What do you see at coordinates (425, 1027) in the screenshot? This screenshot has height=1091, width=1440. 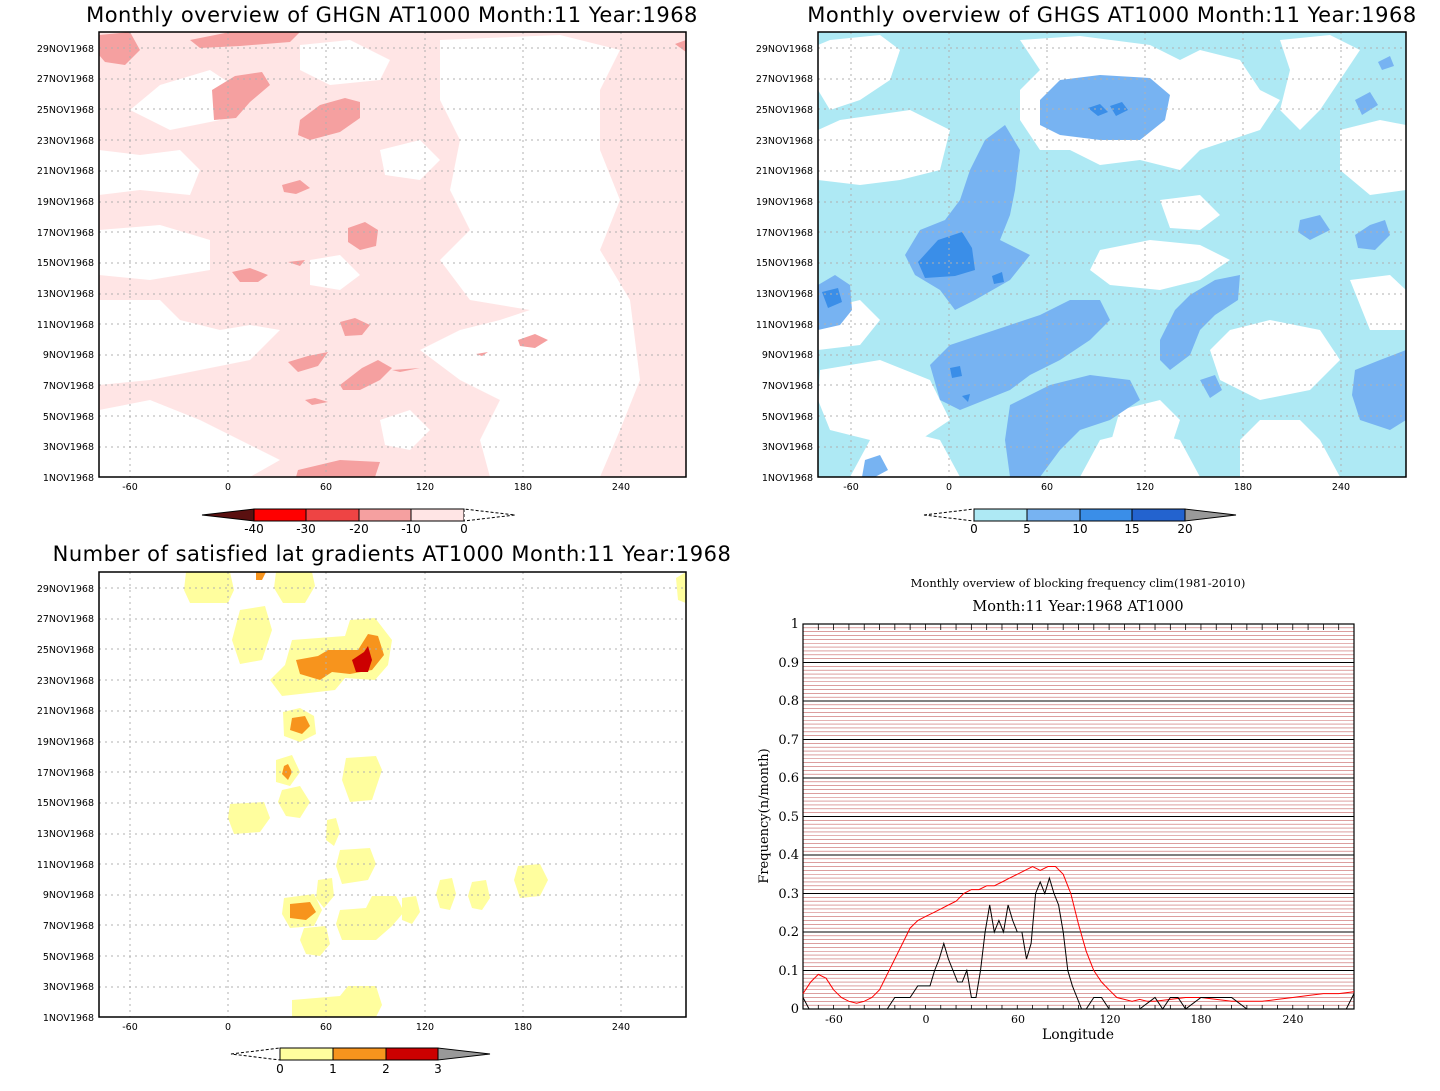 I see `gradients-x-tick-label: 120` at bounding box center [425, 1027].